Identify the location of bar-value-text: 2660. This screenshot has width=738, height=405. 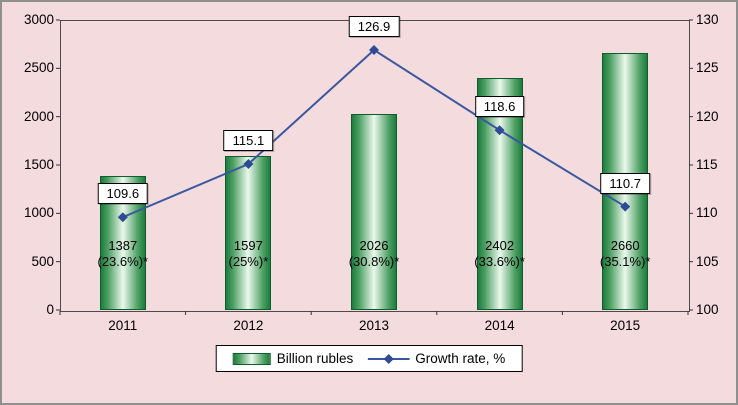
(625, 245).